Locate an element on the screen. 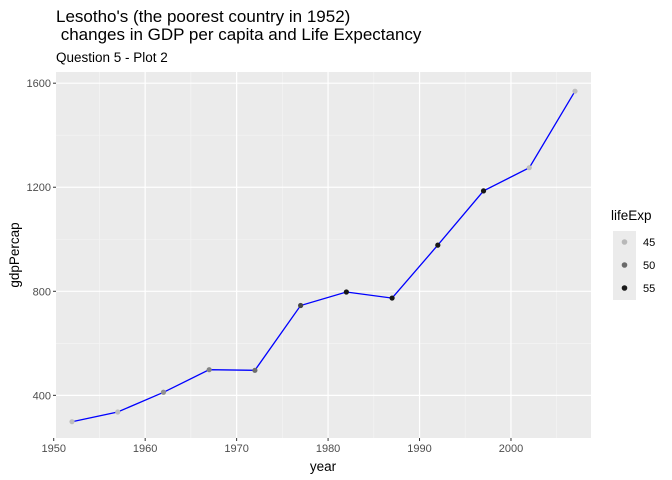 The height and width of the screenshot is (480, 672). legend-entries: 45 50 55 is located at coordinates (638, 266).